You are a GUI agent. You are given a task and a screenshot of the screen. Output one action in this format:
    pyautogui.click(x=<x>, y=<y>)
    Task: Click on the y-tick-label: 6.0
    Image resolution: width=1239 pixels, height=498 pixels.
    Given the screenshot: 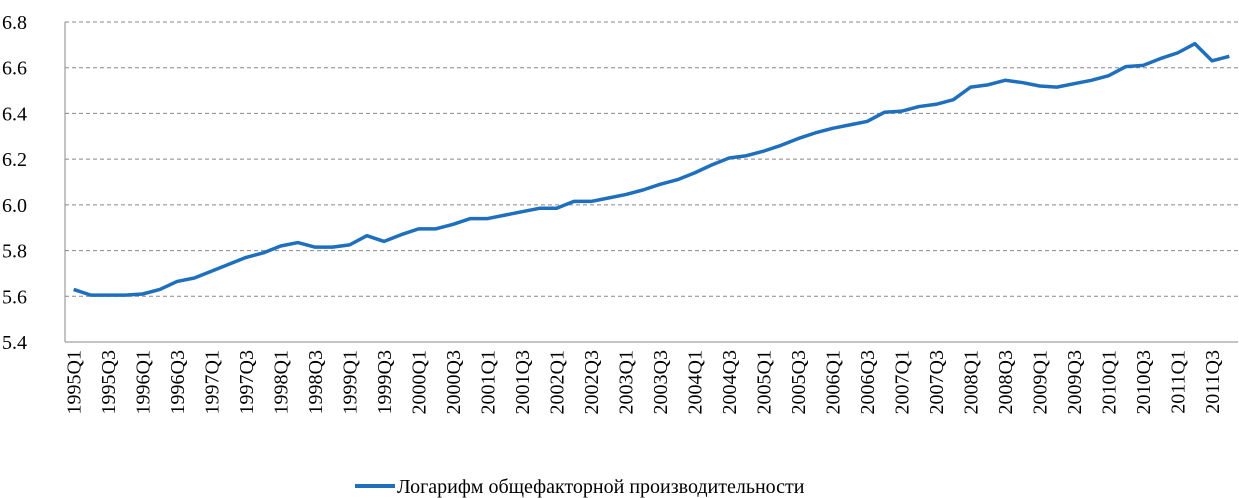 What is the action you would take?
    pyautogui.click(x=14, y=206)
    